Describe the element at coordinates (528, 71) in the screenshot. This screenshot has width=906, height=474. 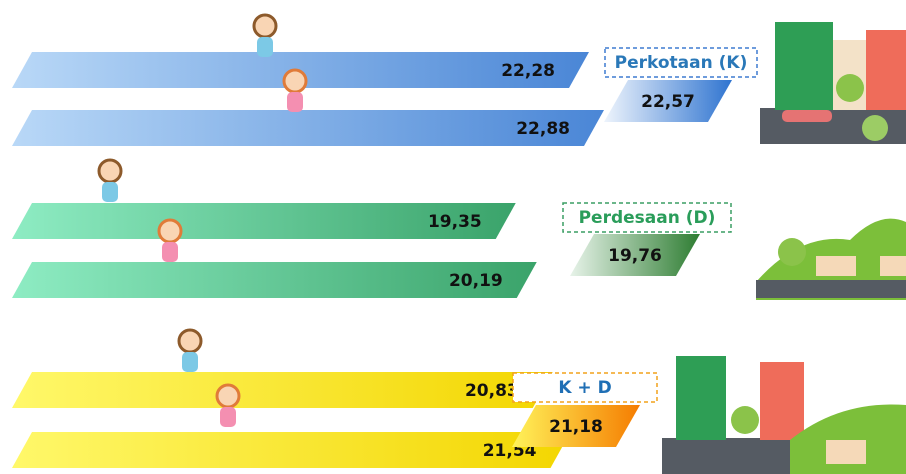
I see `value-label: 22,28` at that location.